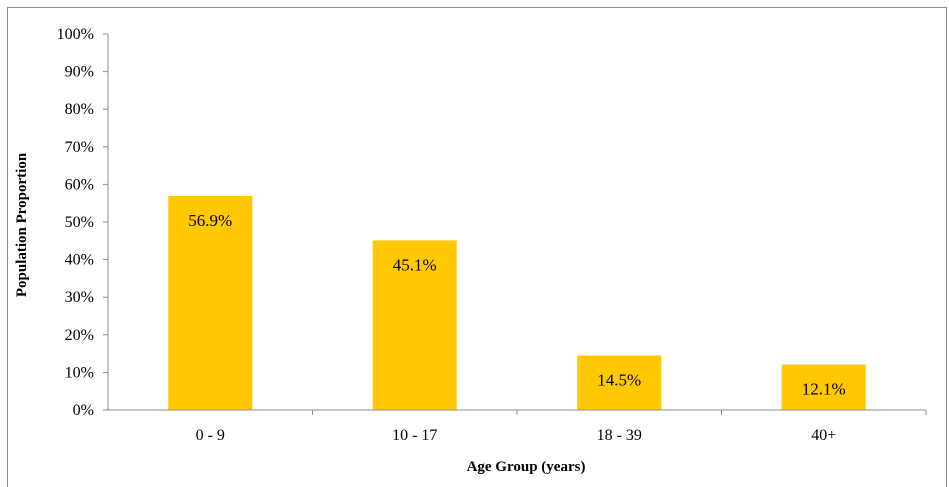  What do you see at coordinates (561, 427) in the screenshot?
I see `x-axis-ticks: 0 - 9 10 - 17 18 - 39 40+` at bounding box center [561, 427].